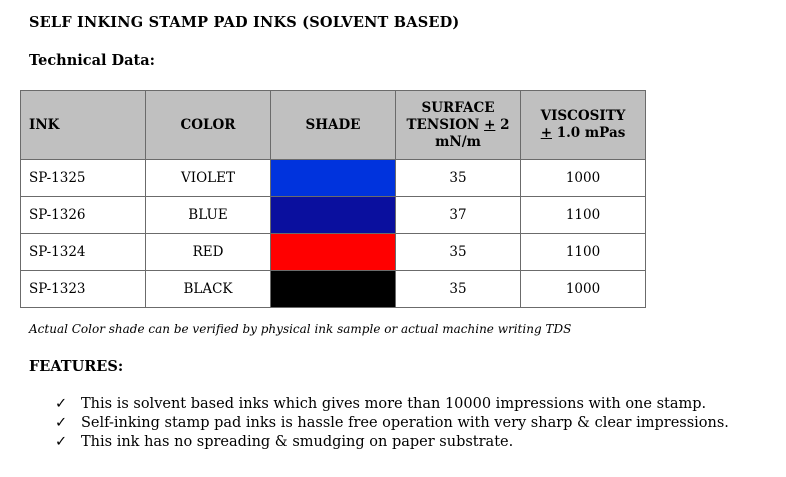 The image size is (786, 477). Describe the element at coordinates (83, 289) in the screenshot. I see `cell-ink: SP-1323` at that location.